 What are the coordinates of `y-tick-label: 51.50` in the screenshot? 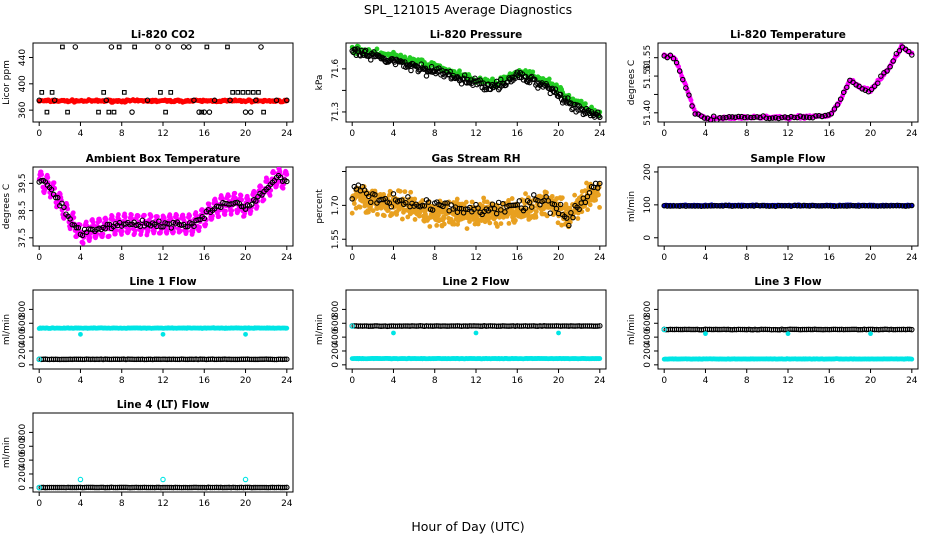 It's located at (648, 76).